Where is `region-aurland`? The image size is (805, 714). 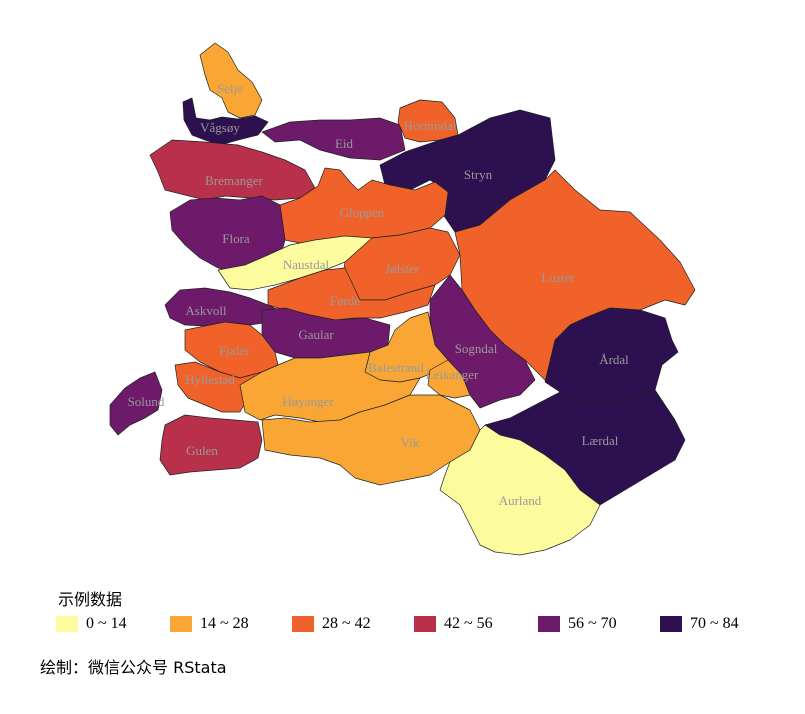 region-aurland is located at coordinates (520, 490).